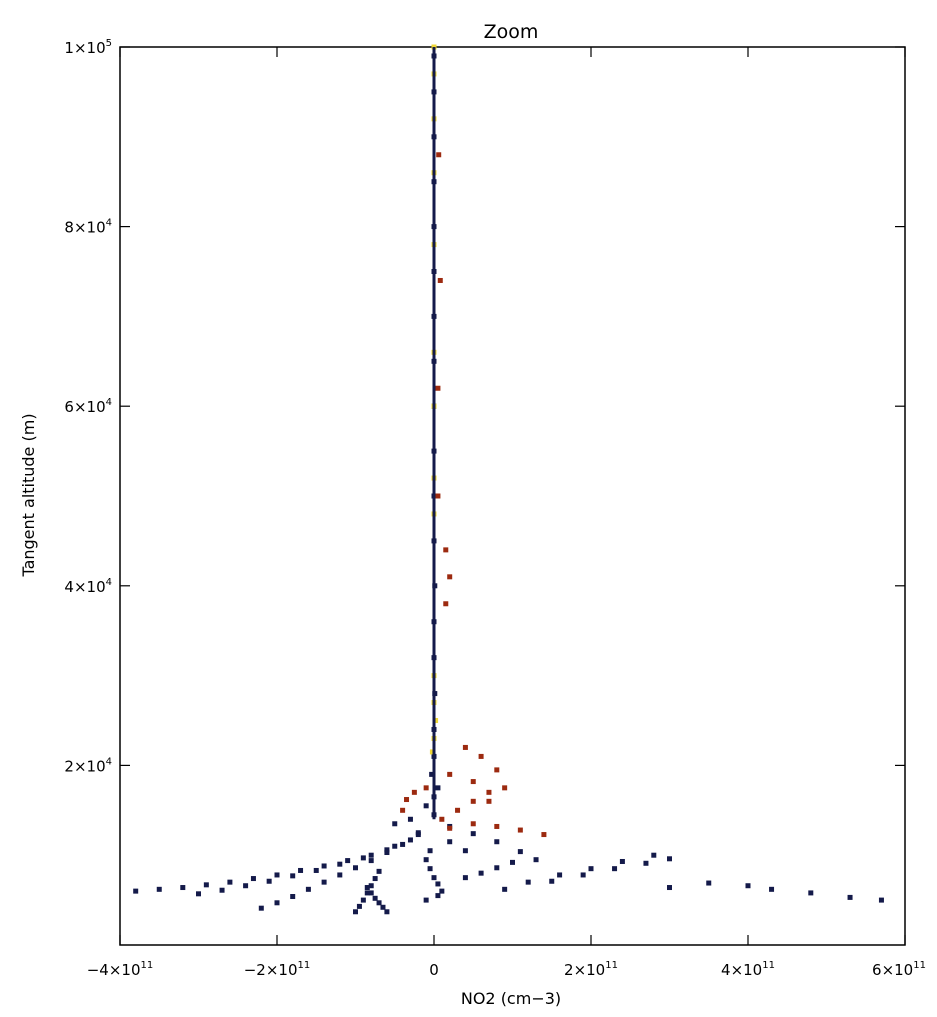 The image size is (937, 1017). Describe the element at coordinates (88, 406) in the screenshot. I see `y-tick-label: 6×104` at that location.